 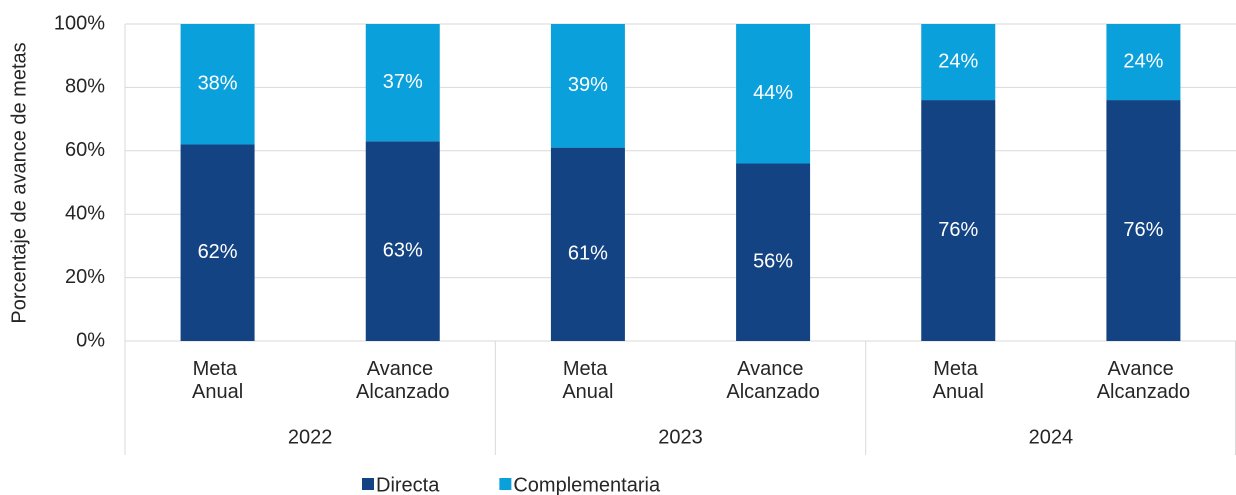 What do you see at coordinates (85, 87) in the screenshot?
I see `y-tick-label: 80%` at bounding box center [85, 87].